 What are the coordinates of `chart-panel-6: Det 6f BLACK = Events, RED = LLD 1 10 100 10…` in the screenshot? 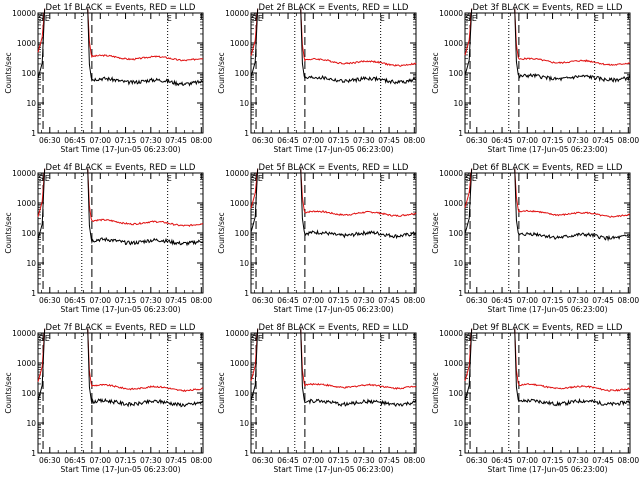 It's located at (535, 238).